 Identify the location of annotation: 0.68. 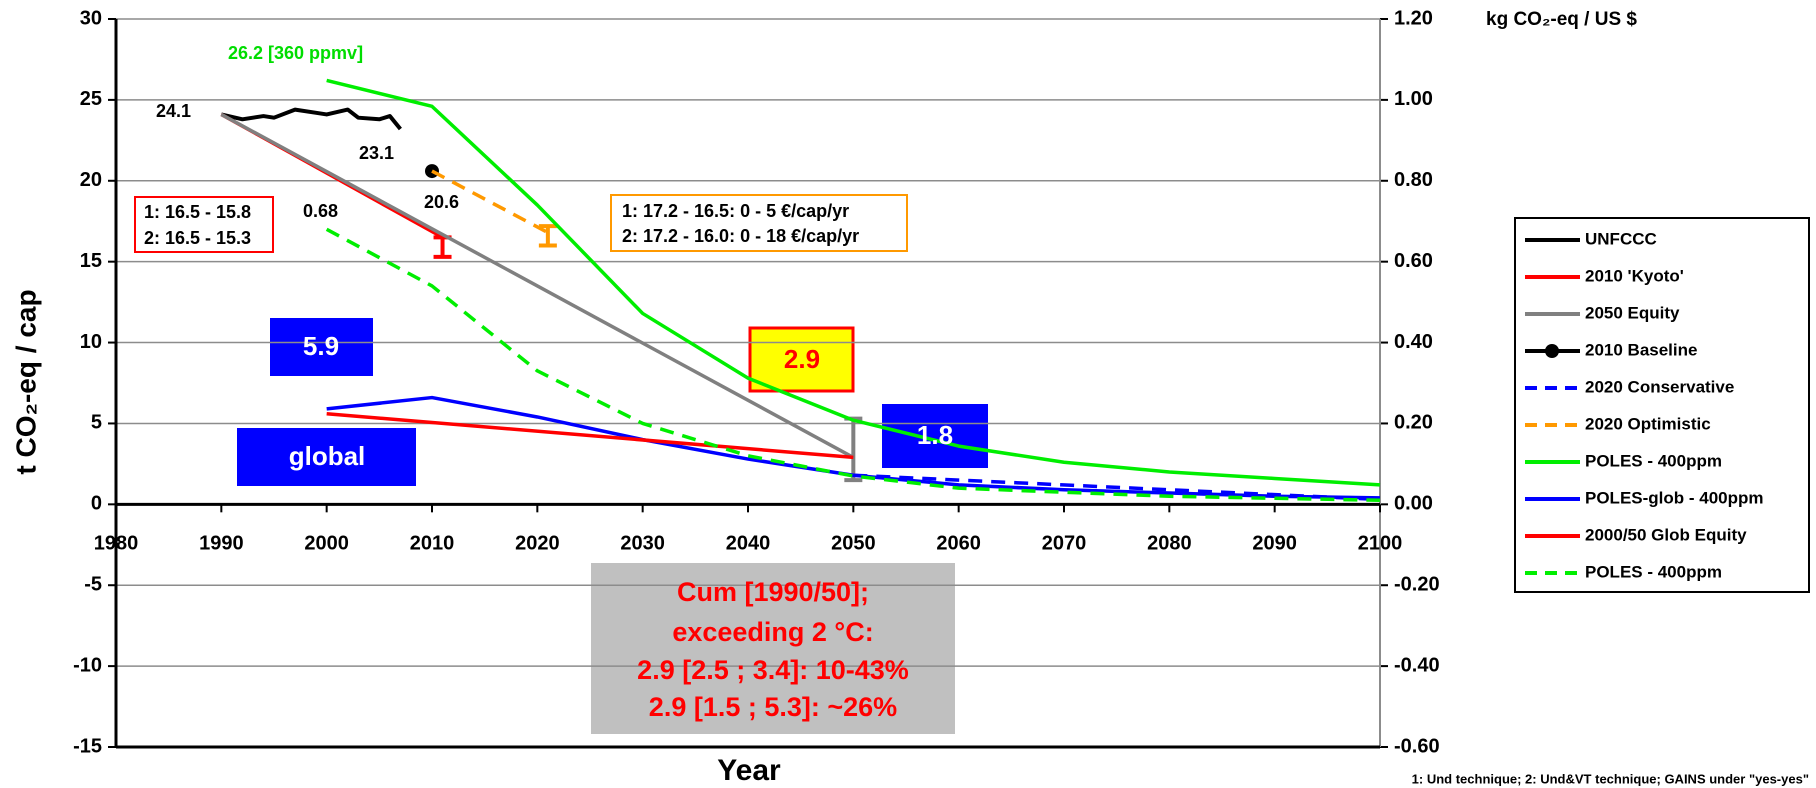
(320, 211).